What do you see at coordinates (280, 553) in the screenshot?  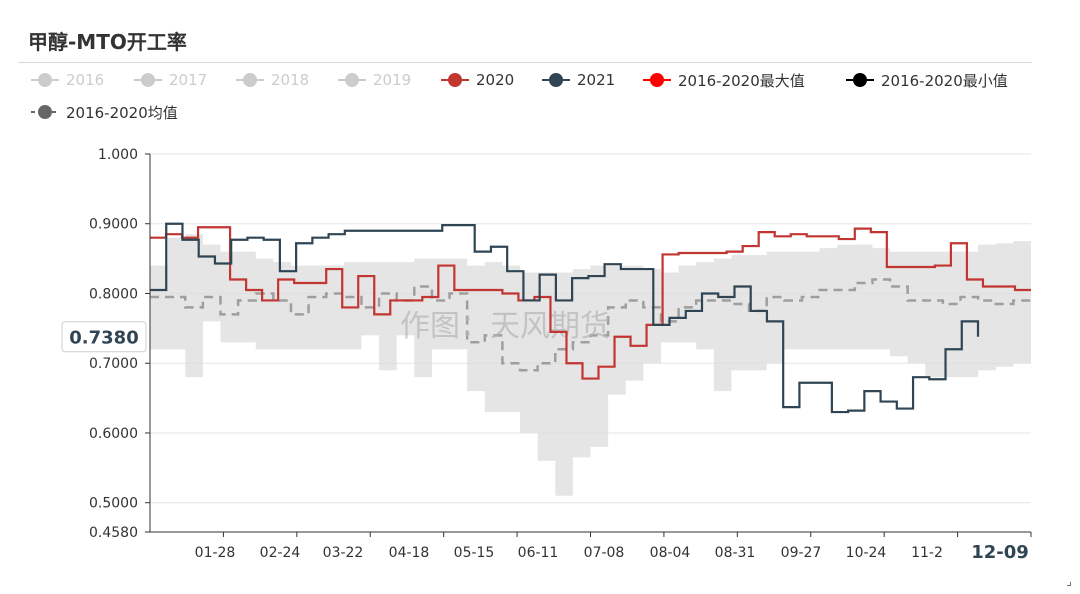 I see `x-tick-label: 02-24` at bounding box center [280, 553].